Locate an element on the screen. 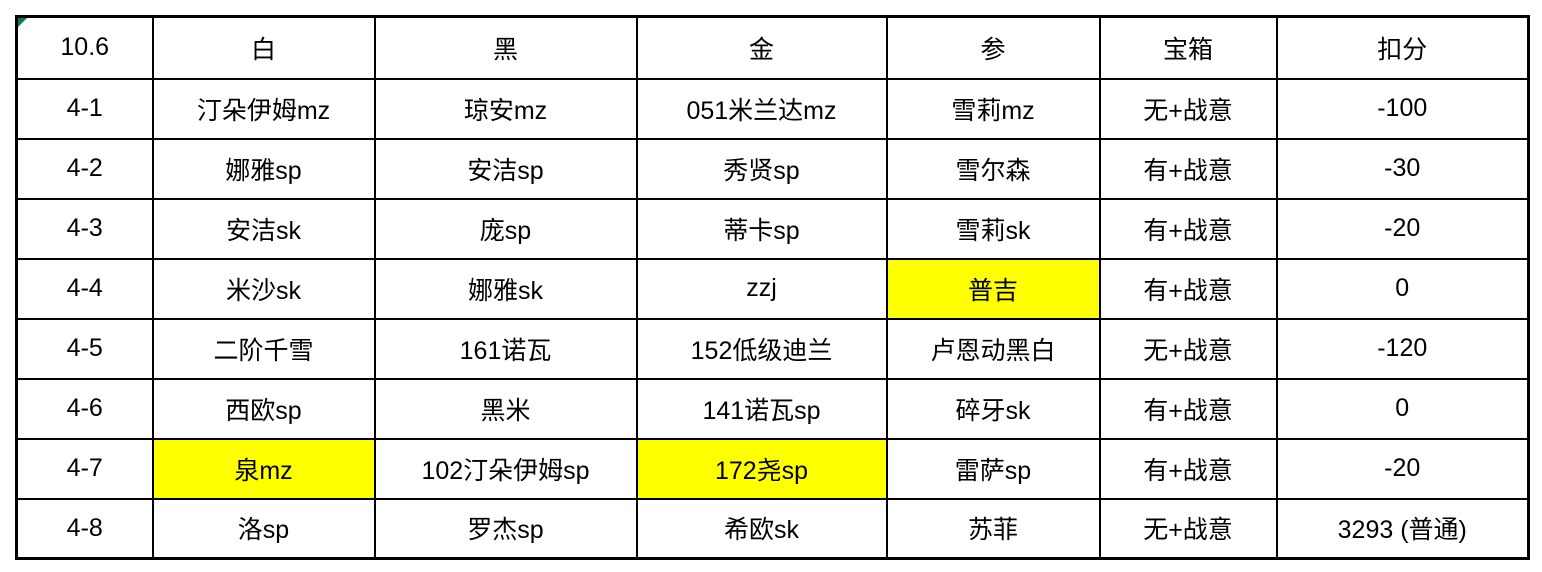 The width and height of the screenshot is (1542, 572). header-cell-white: 白 is located at coordinates (263, 47).